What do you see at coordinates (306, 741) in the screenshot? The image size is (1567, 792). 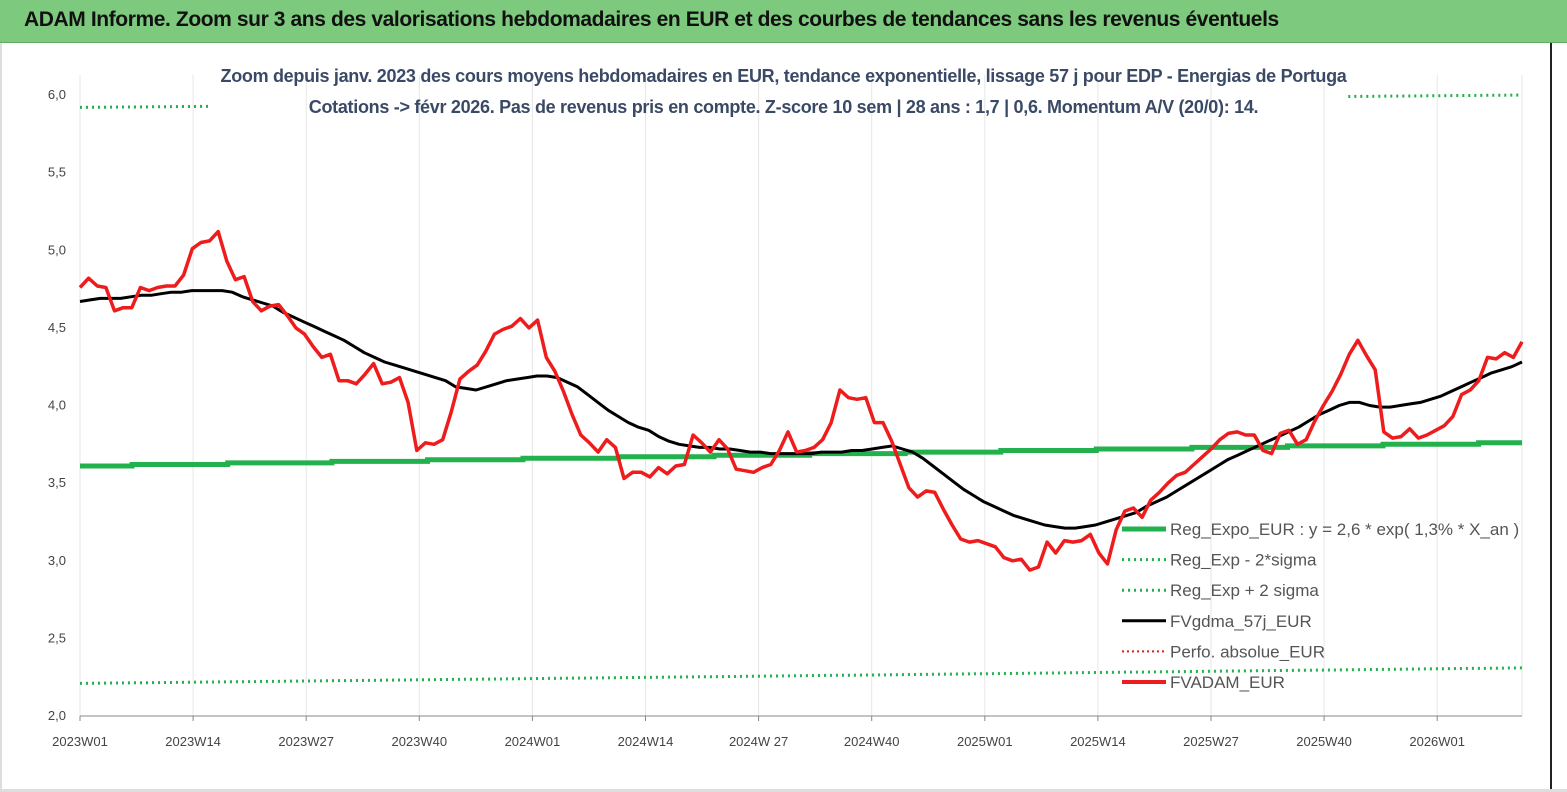 I see `x-tick-label: 2023W27` at bounding box center [306, 741].